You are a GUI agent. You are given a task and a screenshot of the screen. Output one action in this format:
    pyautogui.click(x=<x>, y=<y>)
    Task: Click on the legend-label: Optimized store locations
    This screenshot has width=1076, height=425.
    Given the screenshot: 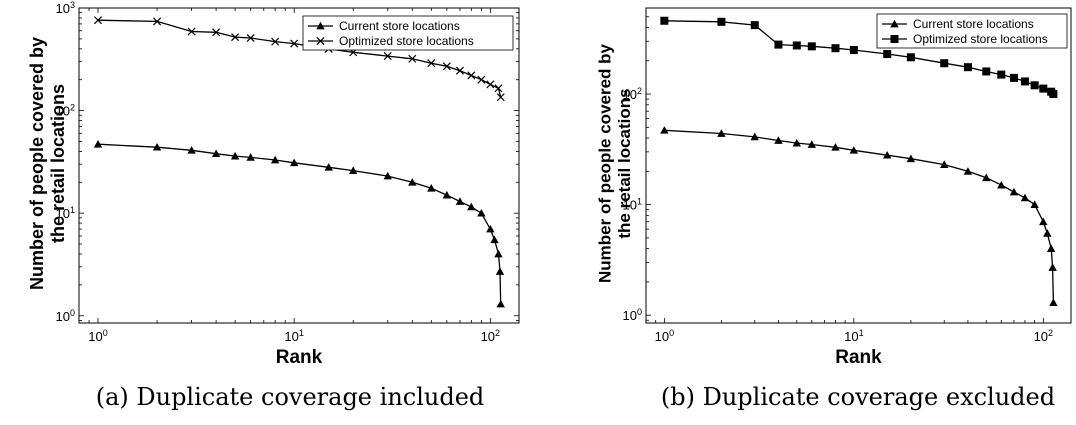 What is the action you would take?
    pyautogui.click(x=406, y=41)
    